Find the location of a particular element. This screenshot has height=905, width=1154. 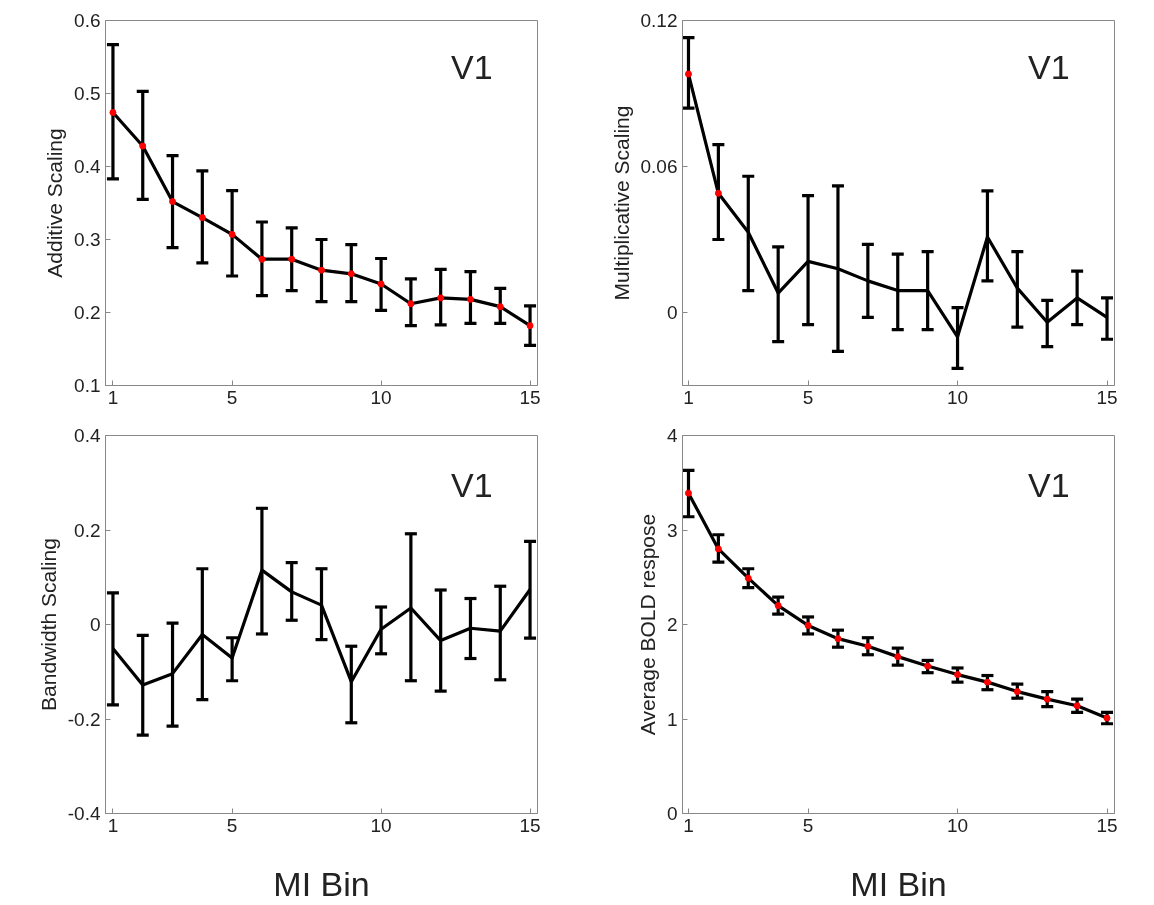

y-axis-title: Additive Scaling is located at coordinates (55, 203).